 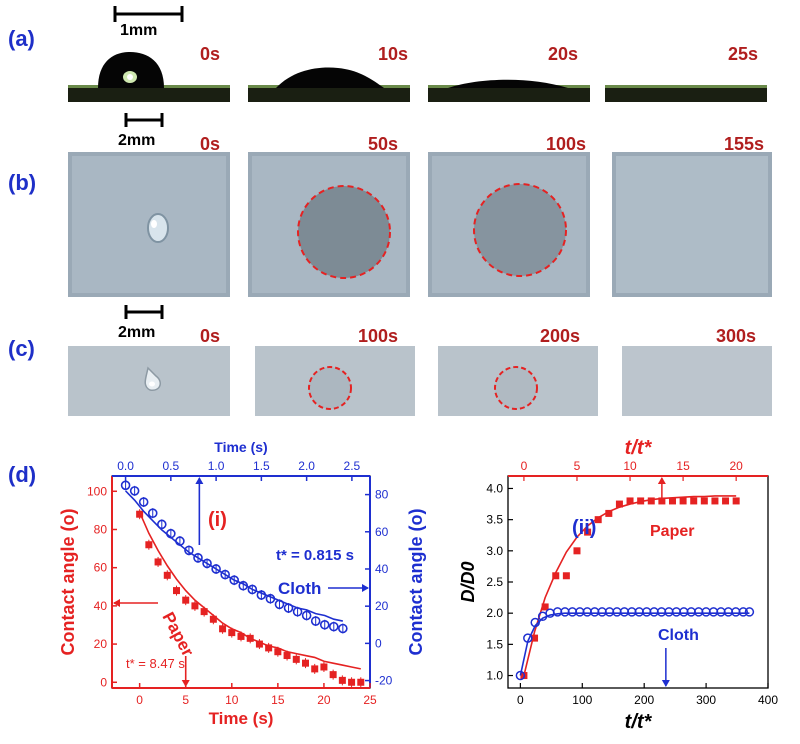 What do you see at coordinates (518, 381) in the screenshot?
I see `paper-photo-200s` at bounding box center [518, 381].